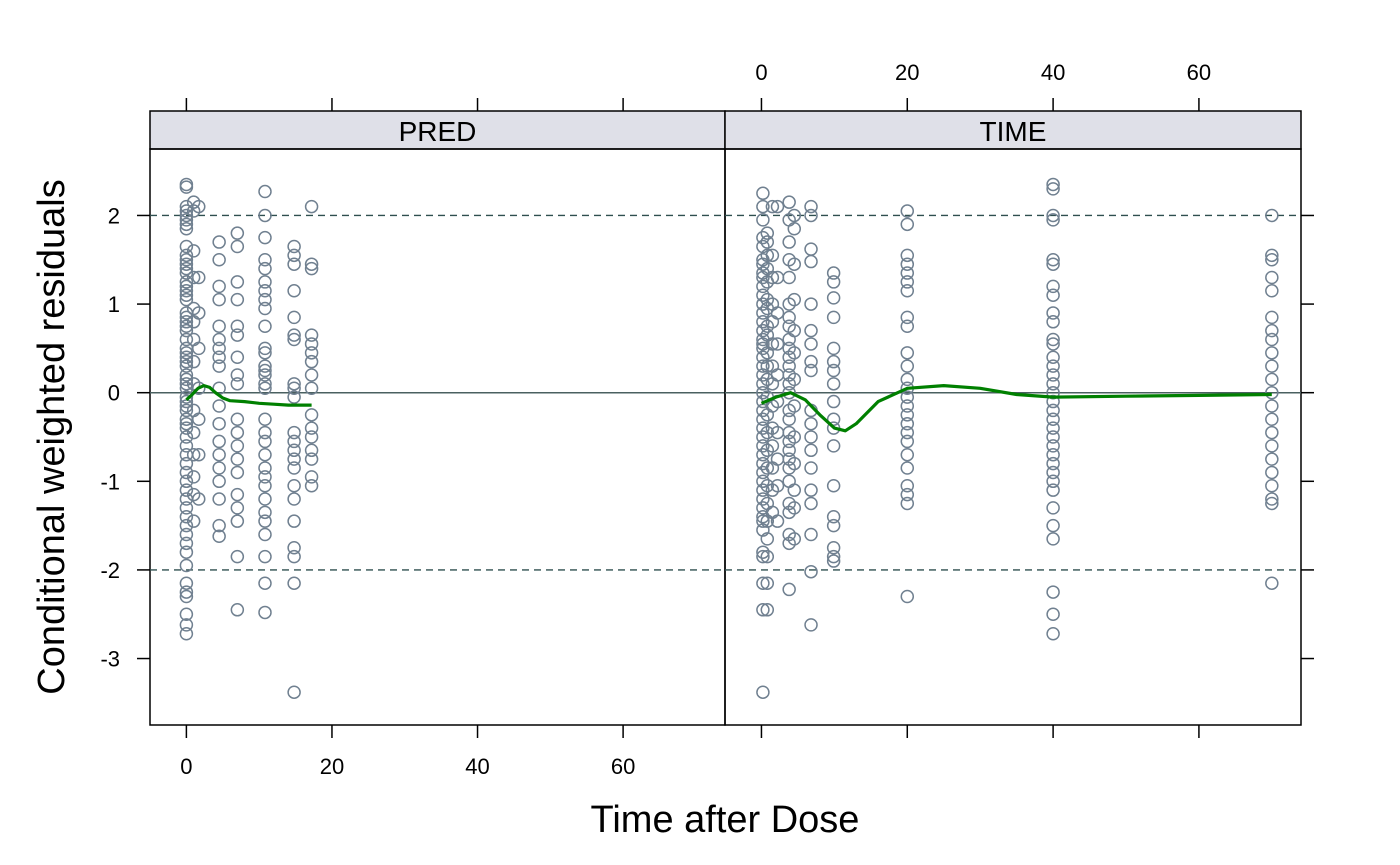 The image size is (1400, 865). What do you see at coordinates (623, 766) in the screenshot?
I see `x-tick-label-pred: 60` at bounding box center [623, 766].